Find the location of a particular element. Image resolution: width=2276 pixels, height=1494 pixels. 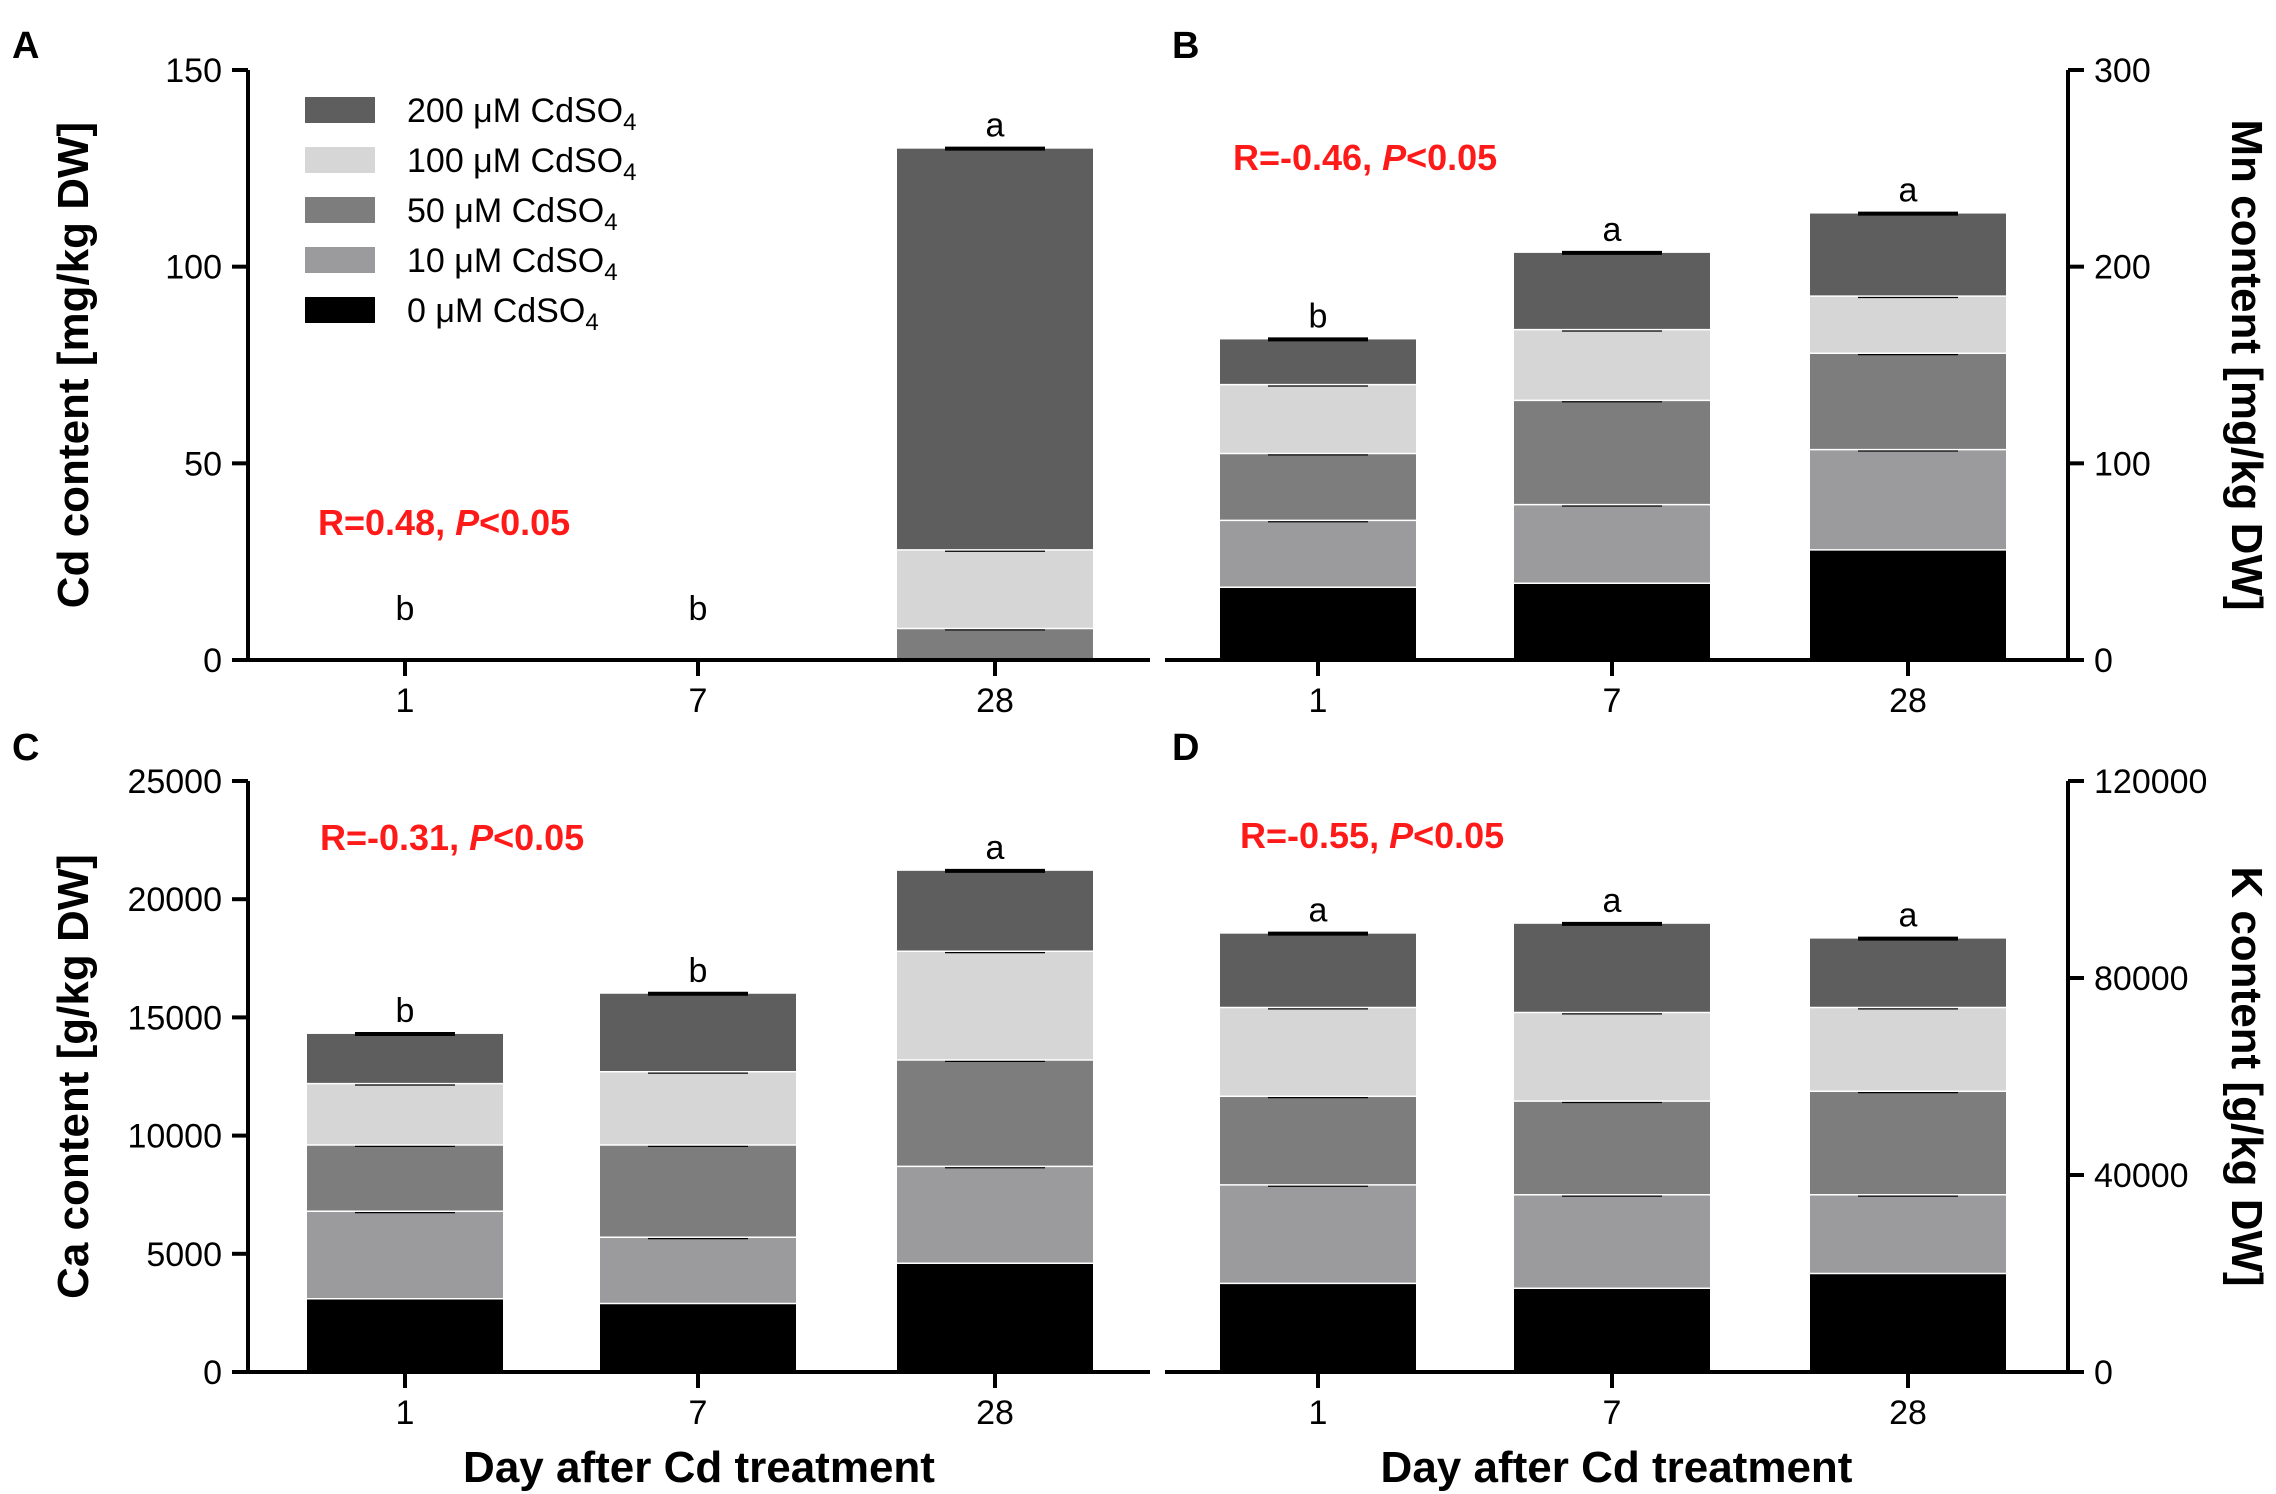

y-tick-label: 200 is located at coordinates (2122, 268).